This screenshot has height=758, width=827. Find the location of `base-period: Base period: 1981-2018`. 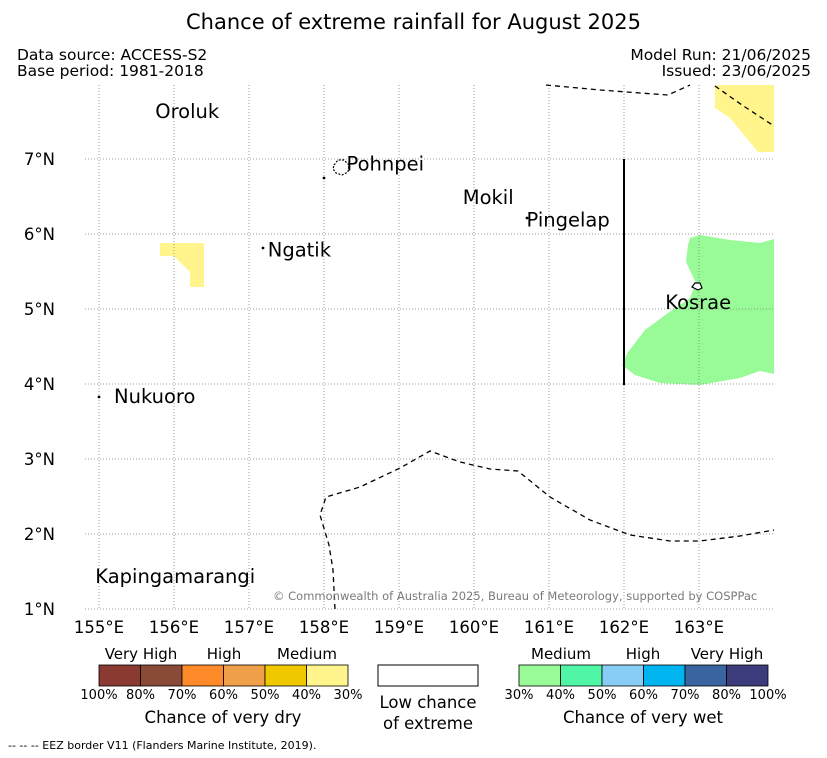

base-period: Base period: 1981-2018 is located at coordinates (110, 71).